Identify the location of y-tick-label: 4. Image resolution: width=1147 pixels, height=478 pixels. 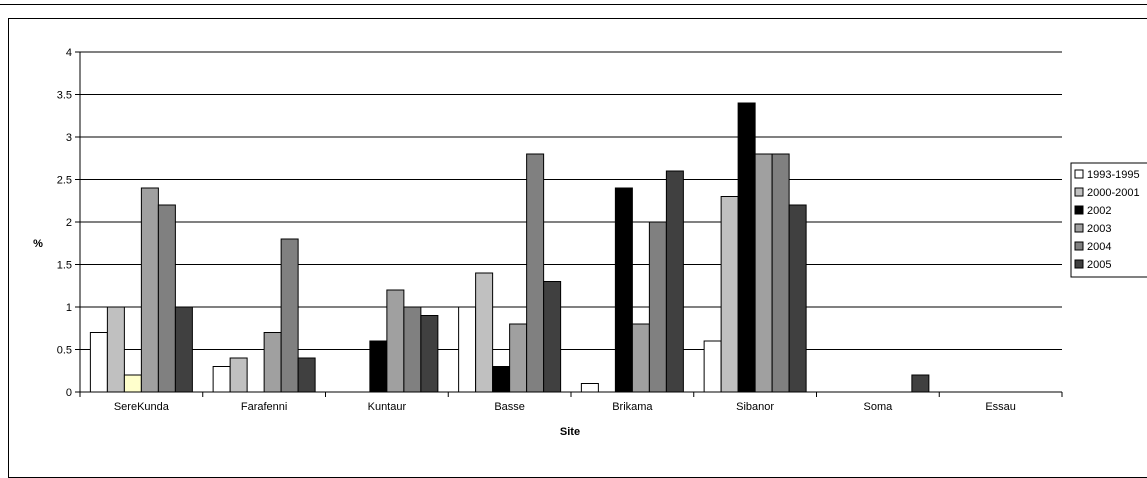
(69, 53).